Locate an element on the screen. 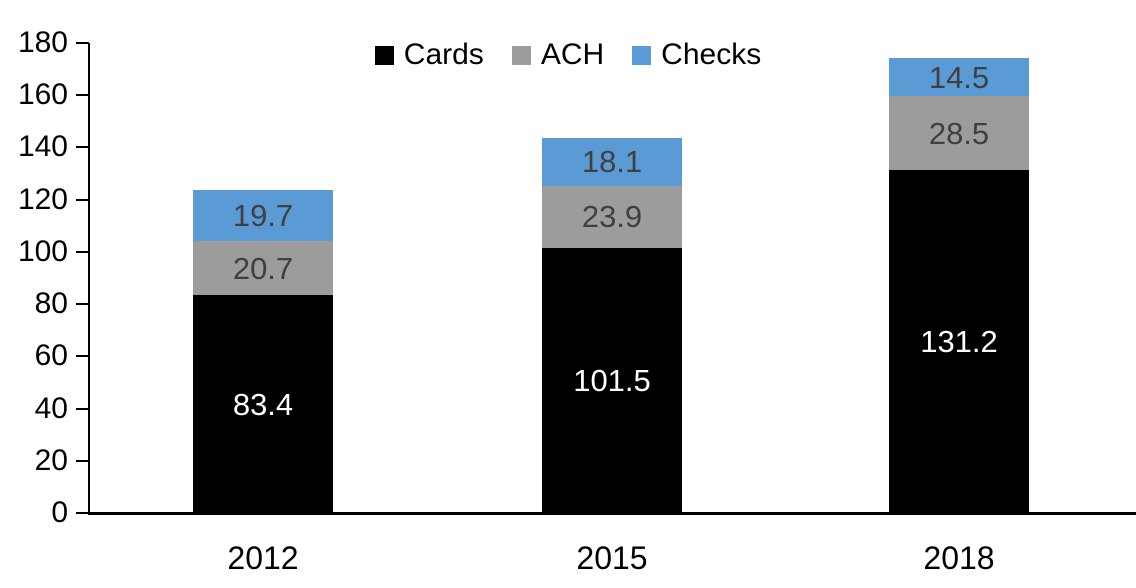 Image resolution: width=1136 pixels, height=588 pixels. y-axis-tick-label: 20 is located at coordinates (51, 460).